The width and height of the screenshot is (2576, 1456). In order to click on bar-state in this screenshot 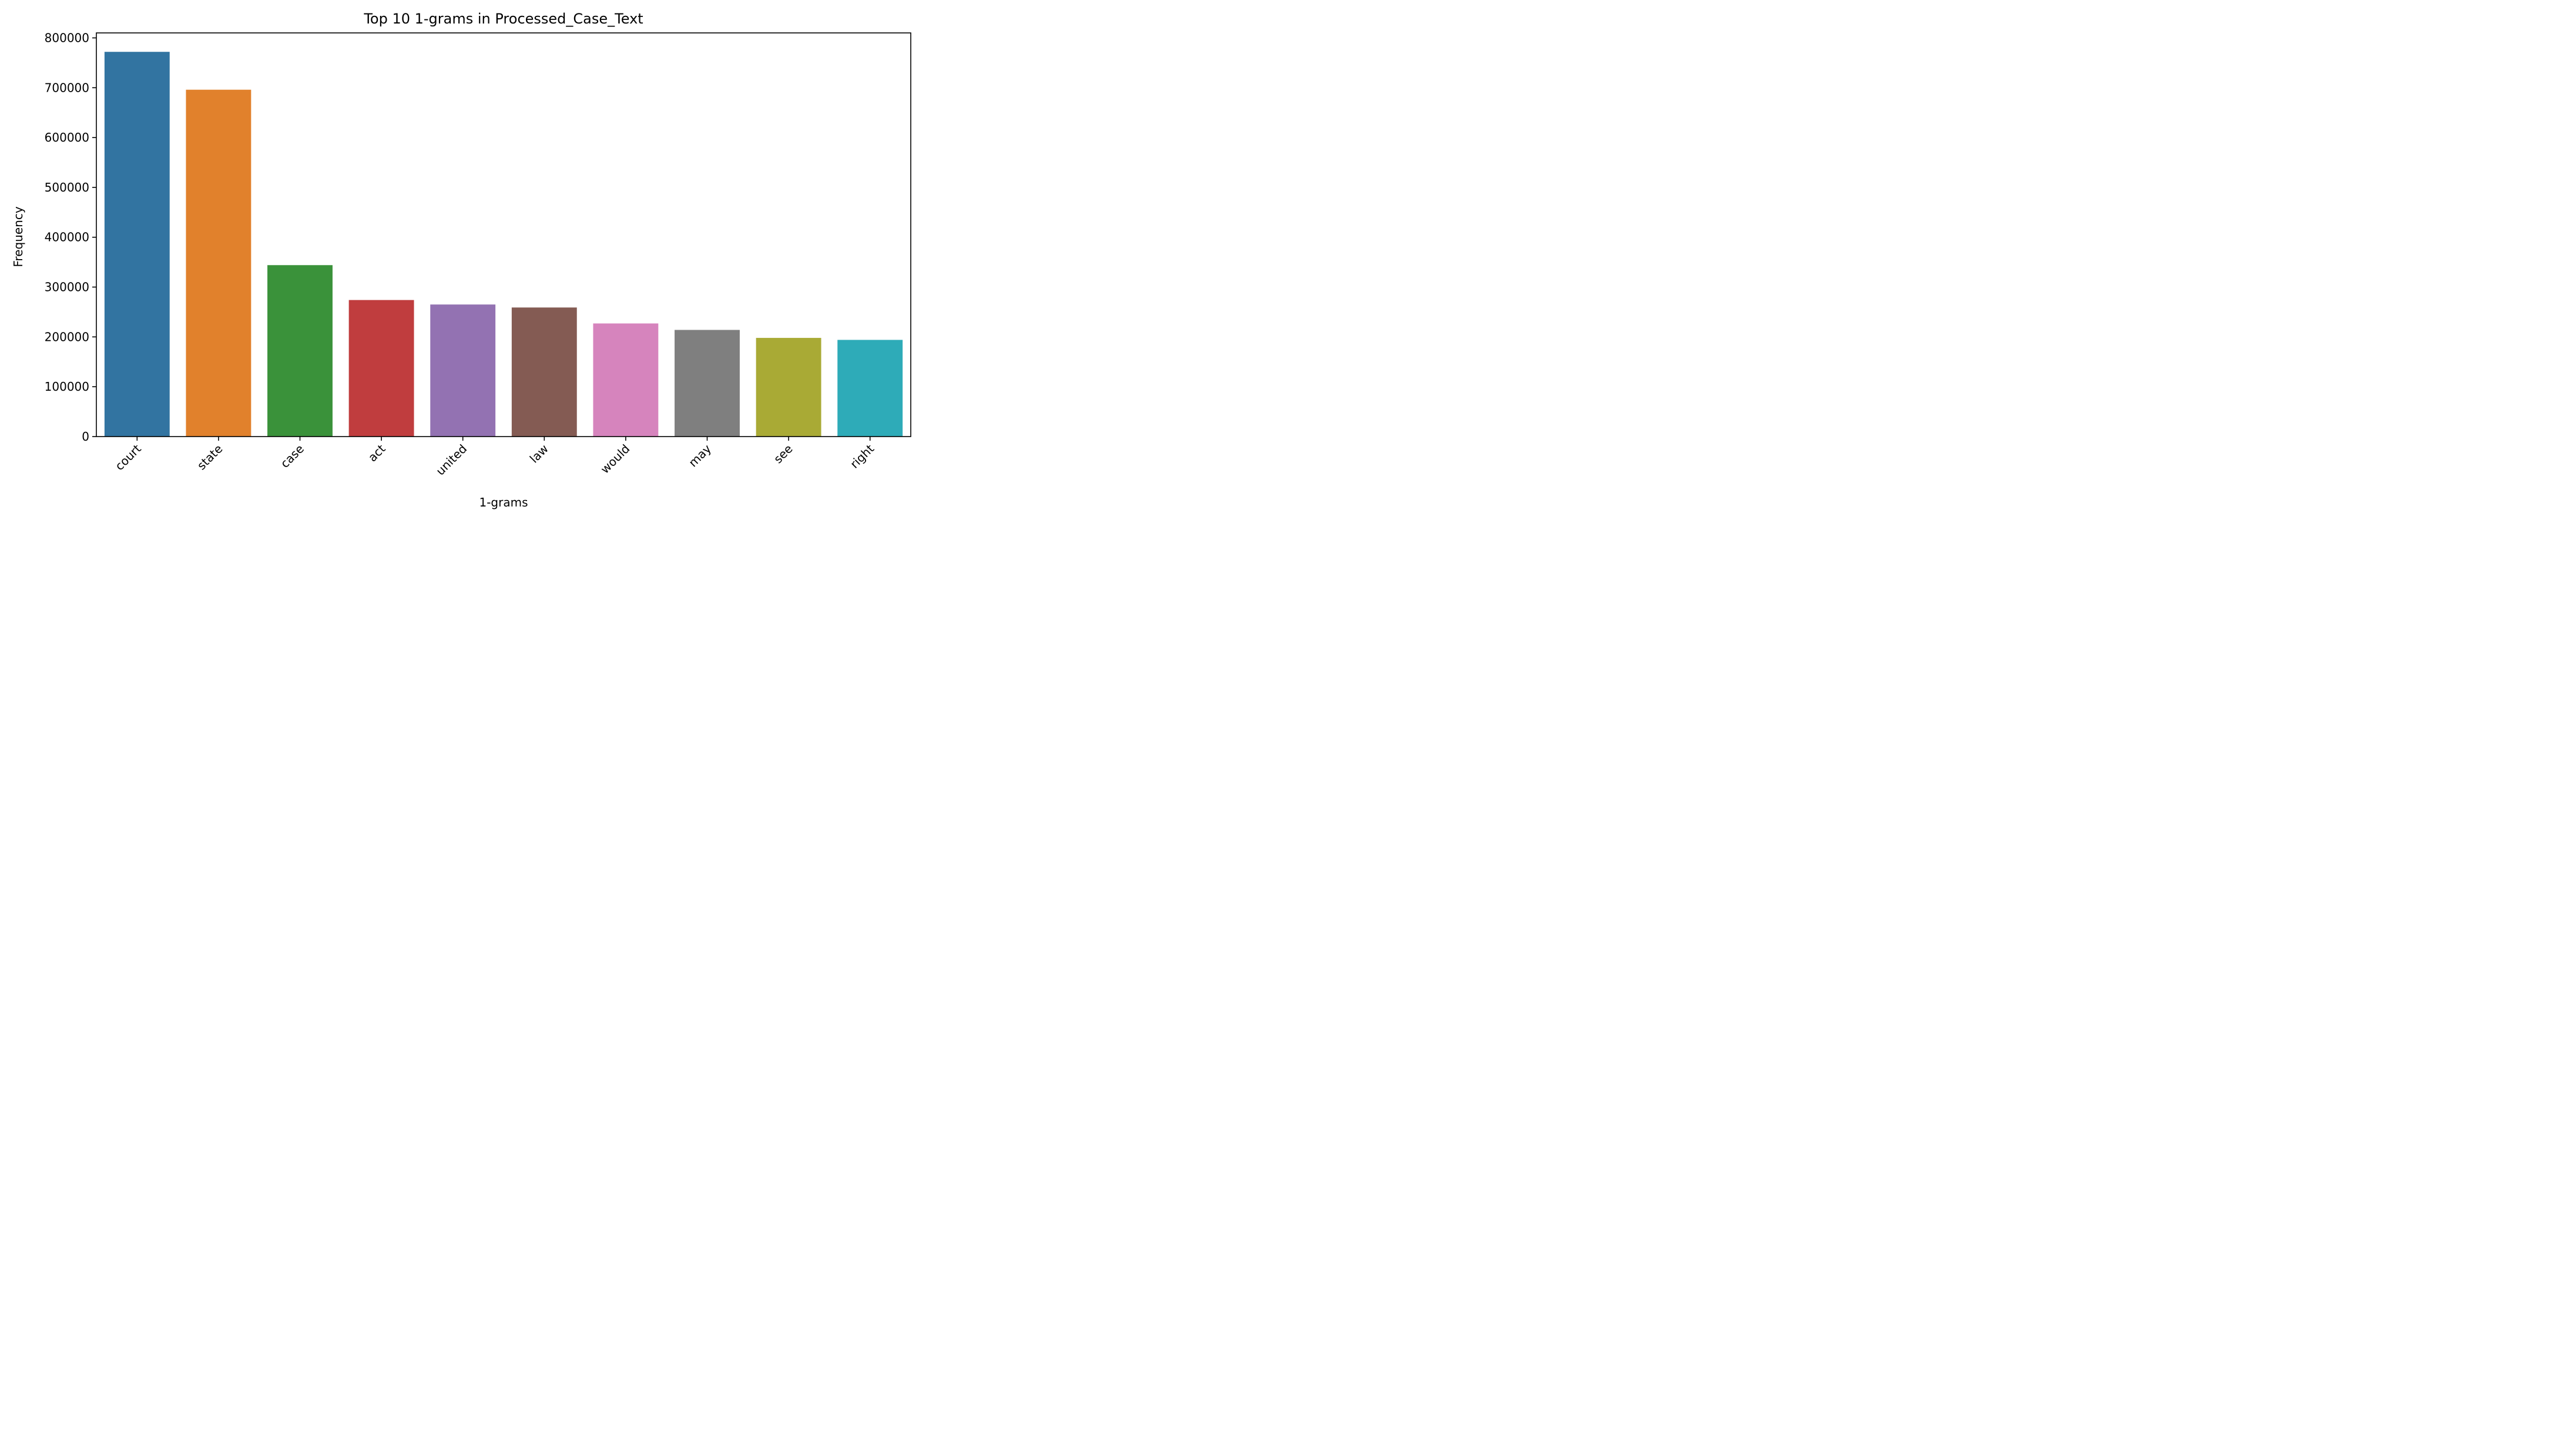, I will do `click(219, 263)`.